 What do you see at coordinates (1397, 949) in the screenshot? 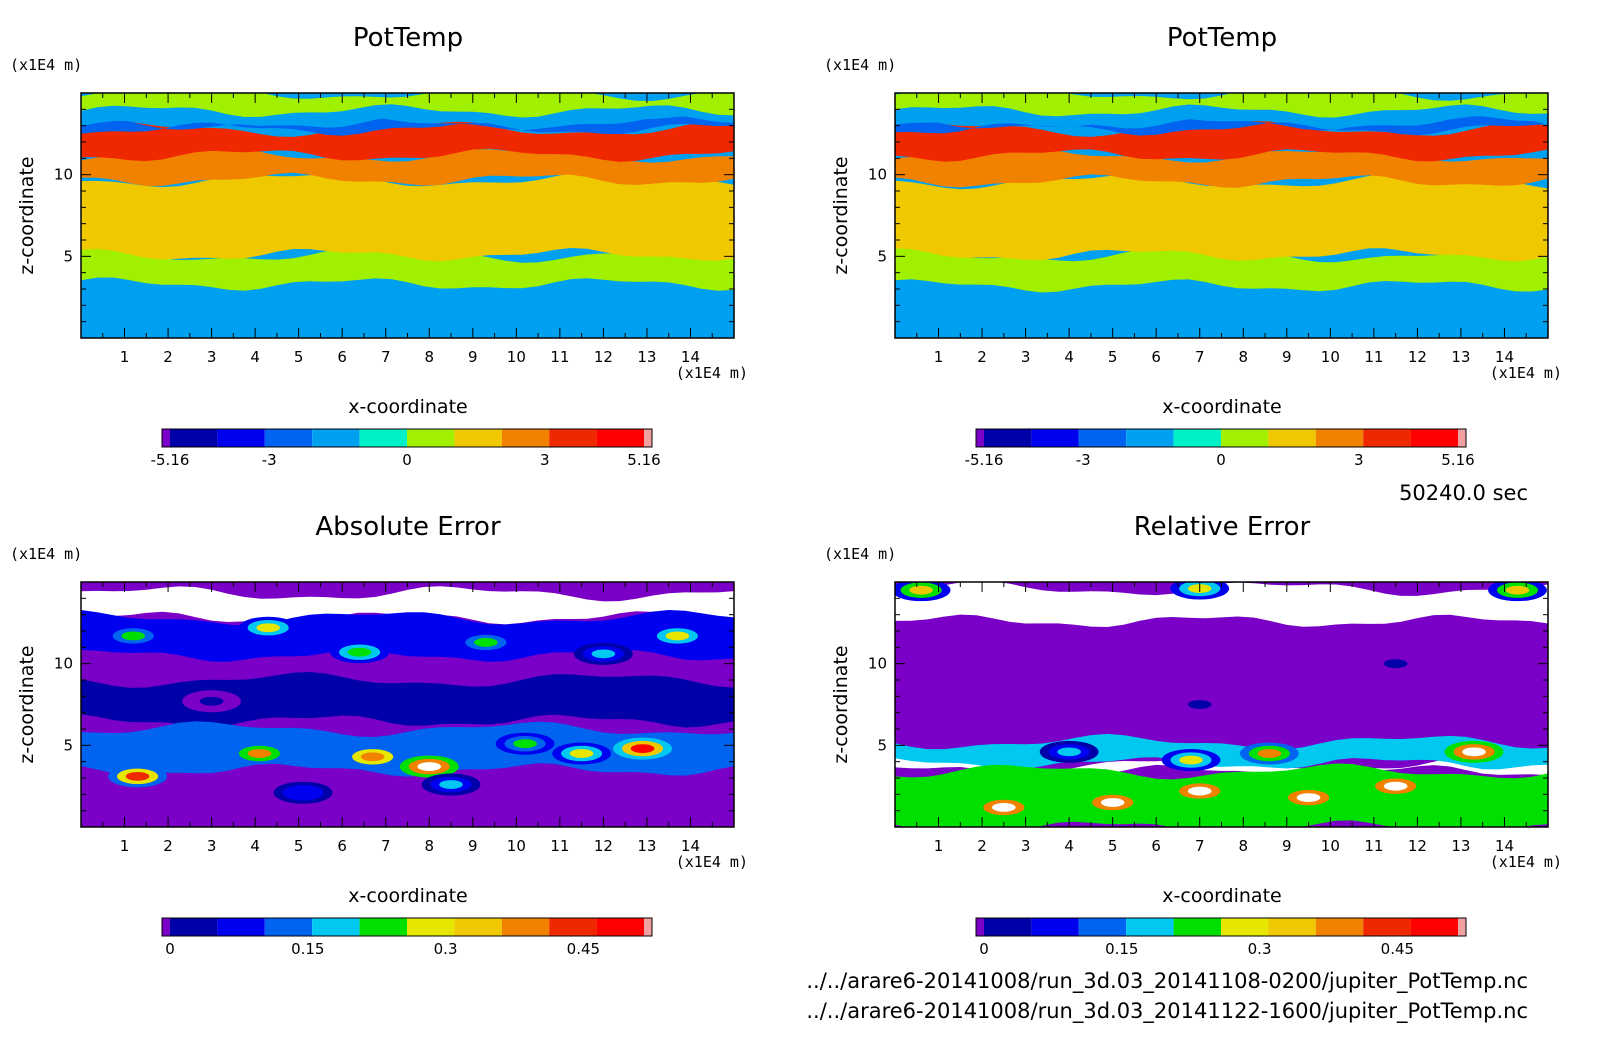
I see `colorbar-tick-label: 0.45` at bounding box center [1397, 949].